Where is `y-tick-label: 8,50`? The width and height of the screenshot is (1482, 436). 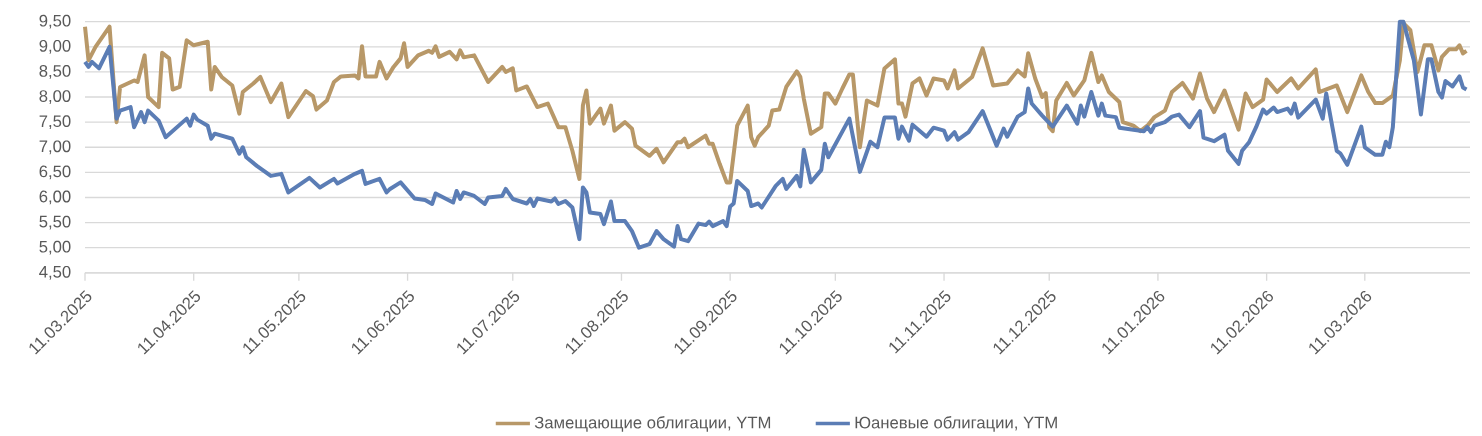 y-tick-label: 8,50 is located at coordinates (55, 72).